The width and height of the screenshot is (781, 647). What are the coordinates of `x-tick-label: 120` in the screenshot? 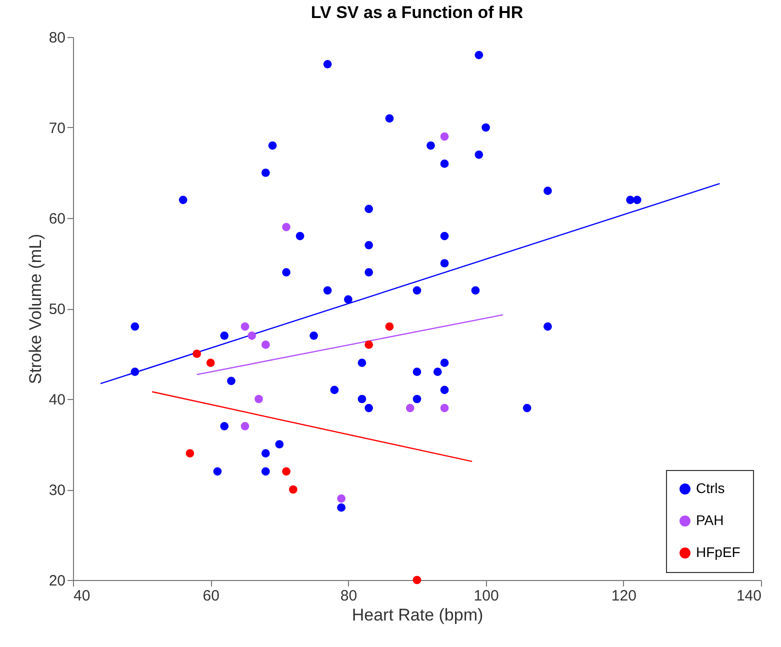 It's located at (623, 596).